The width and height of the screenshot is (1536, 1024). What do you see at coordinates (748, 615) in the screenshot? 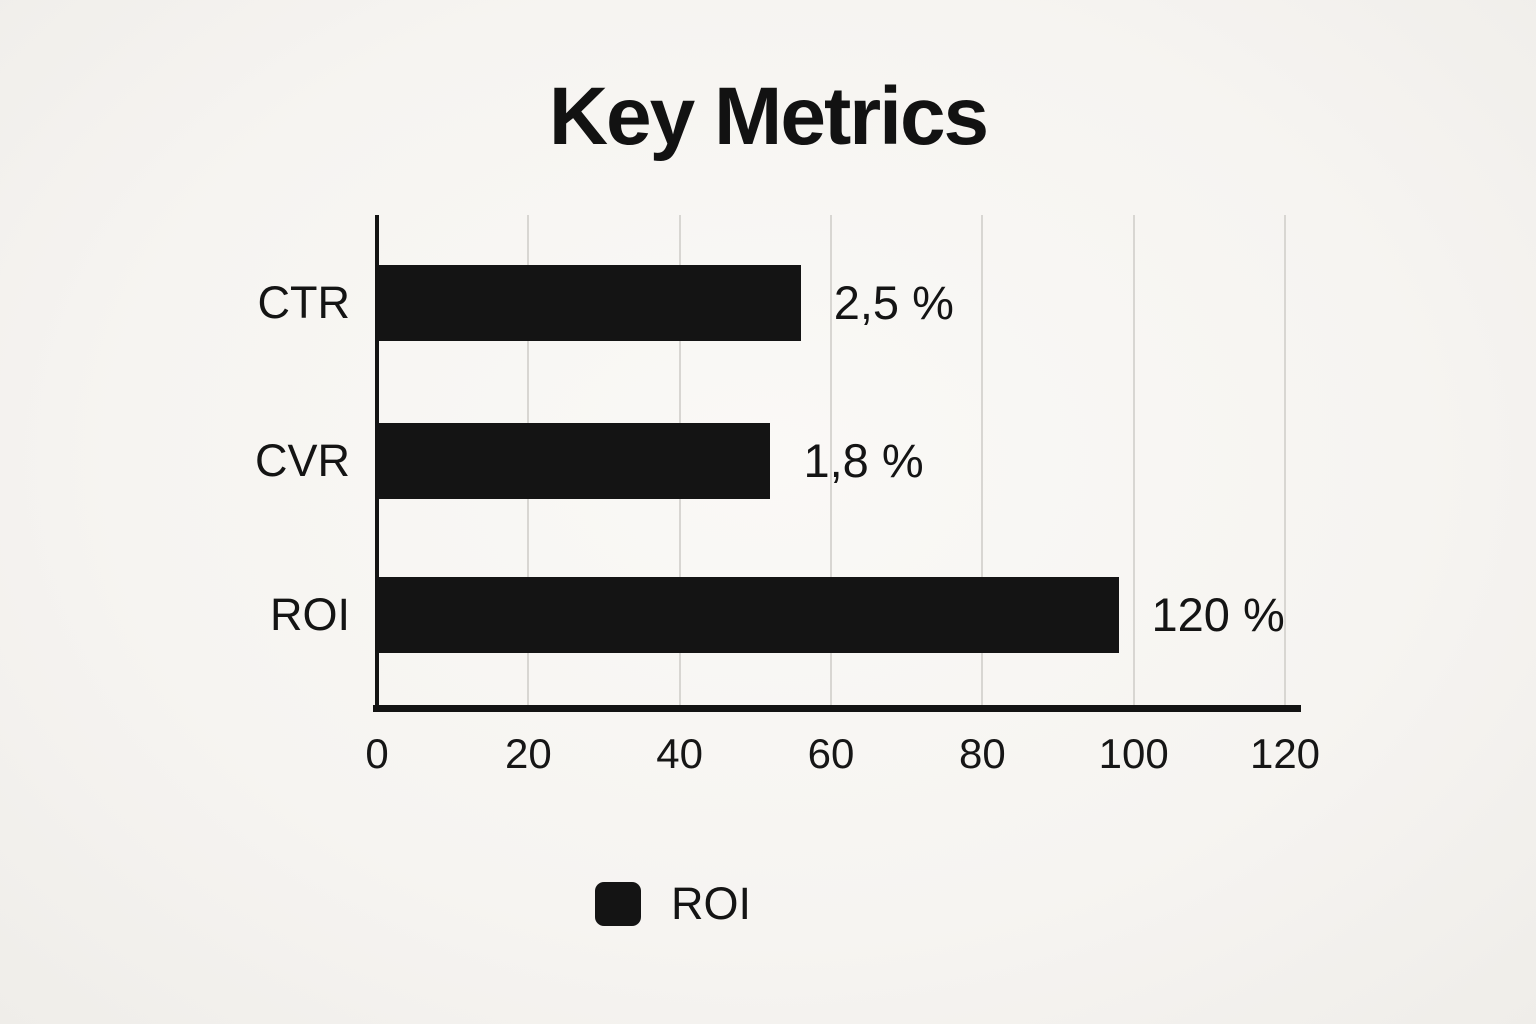
I see `bar-roi` at bounding box center [748, 615].